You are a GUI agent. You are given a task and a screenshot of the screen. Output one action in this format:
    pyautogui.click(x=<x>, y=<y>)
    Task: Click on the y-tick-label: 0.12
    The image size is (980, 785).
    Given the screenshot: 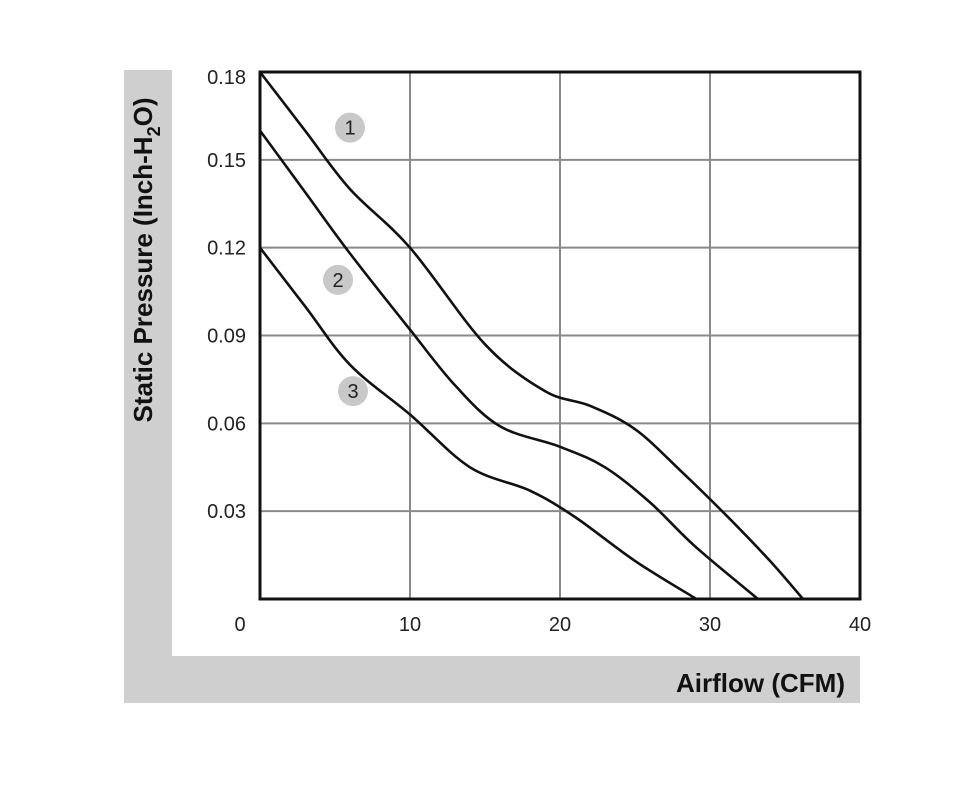 What is the action you would take?
    pyautogui.click(x=226, y=249)
    